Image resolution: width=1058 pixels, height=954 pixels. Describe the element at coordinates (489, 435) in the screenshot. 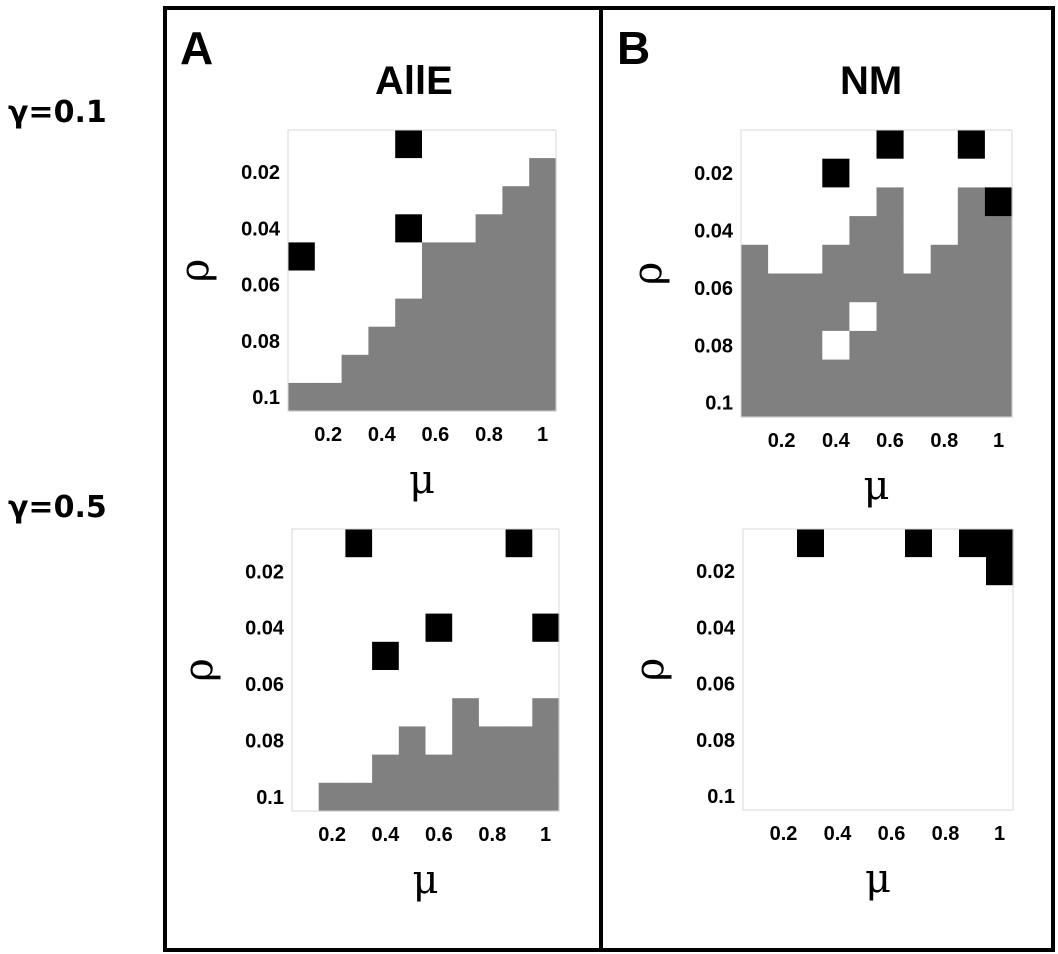

I see `x-tick-label: 0.8` at that location.